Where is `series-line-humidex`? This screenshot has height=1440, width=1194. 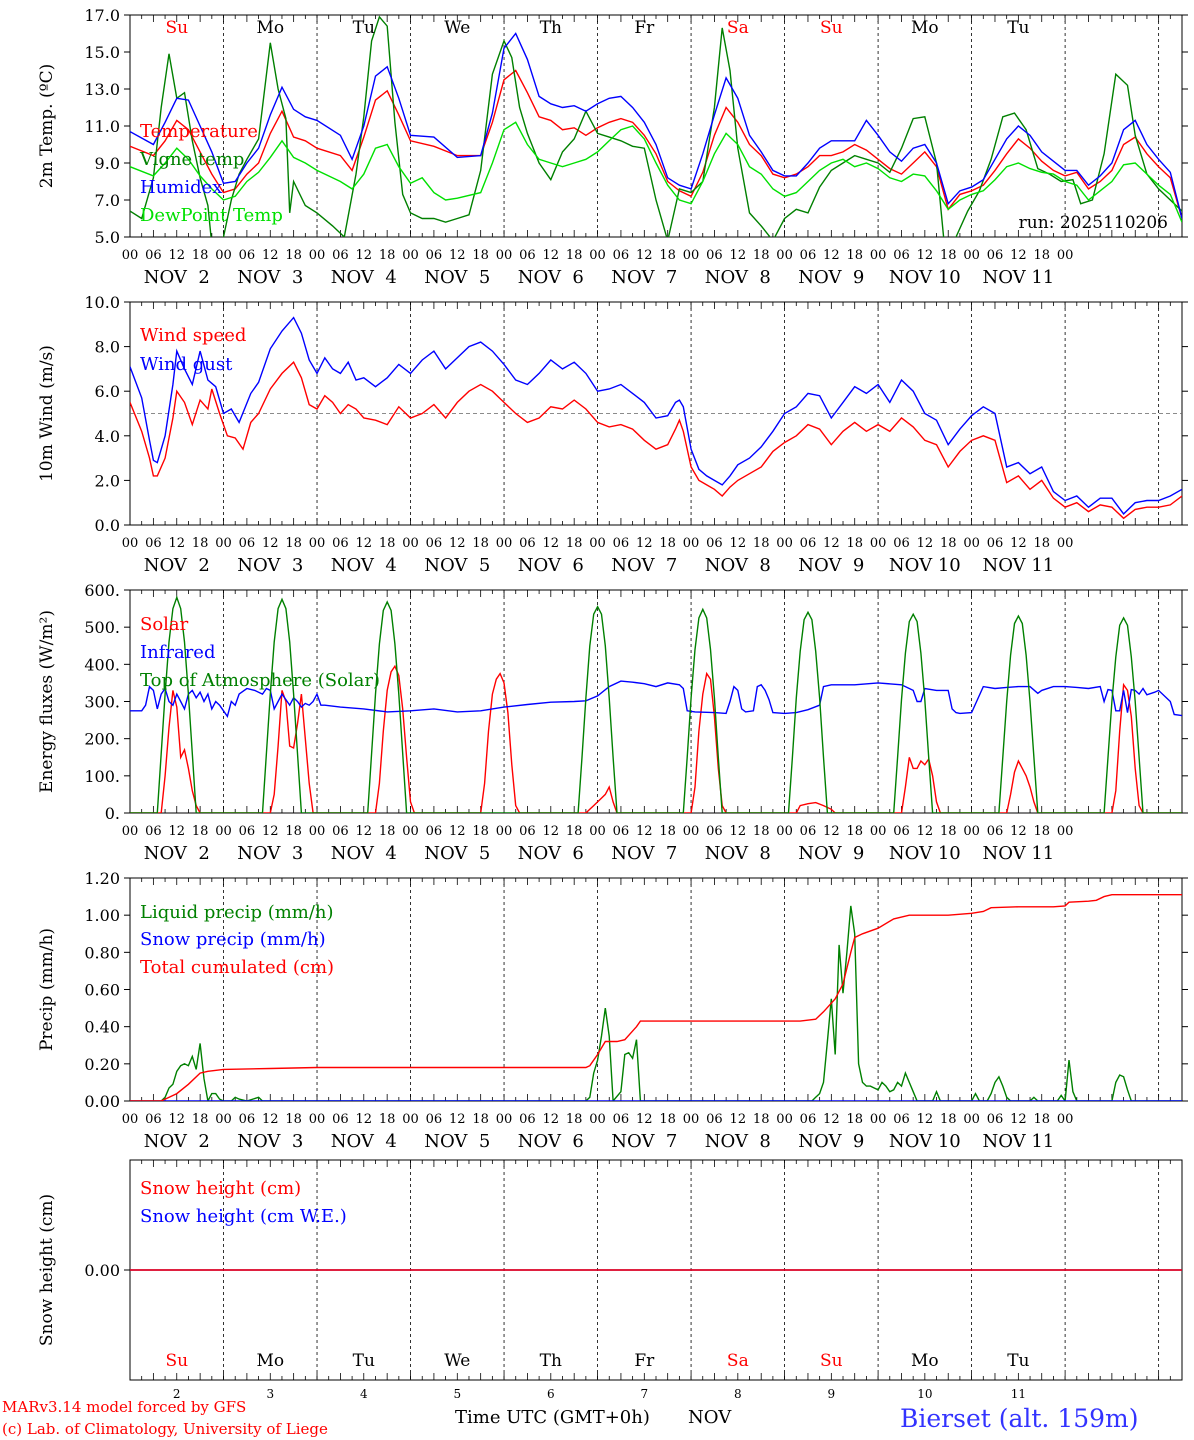
series-line-humidex is located at coordinates (656, 125).